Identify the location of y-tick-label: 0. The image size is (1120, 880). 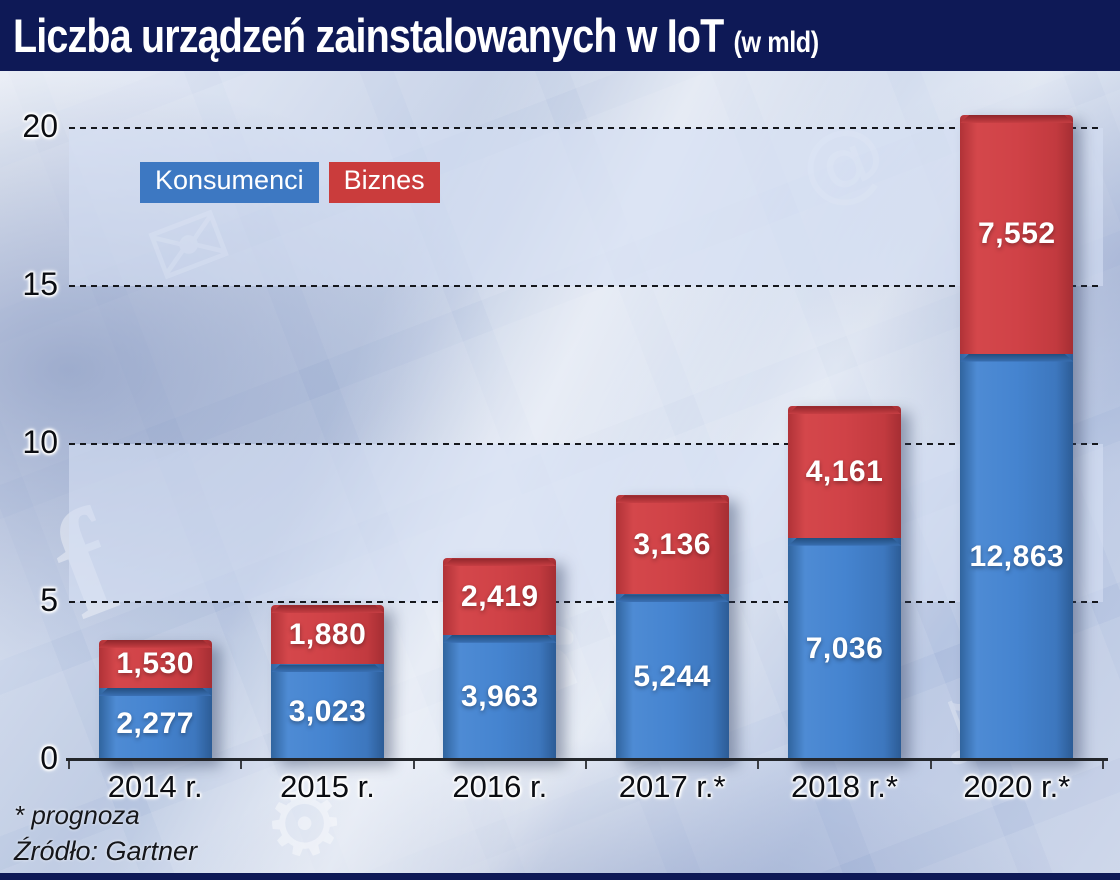
(49, 758).